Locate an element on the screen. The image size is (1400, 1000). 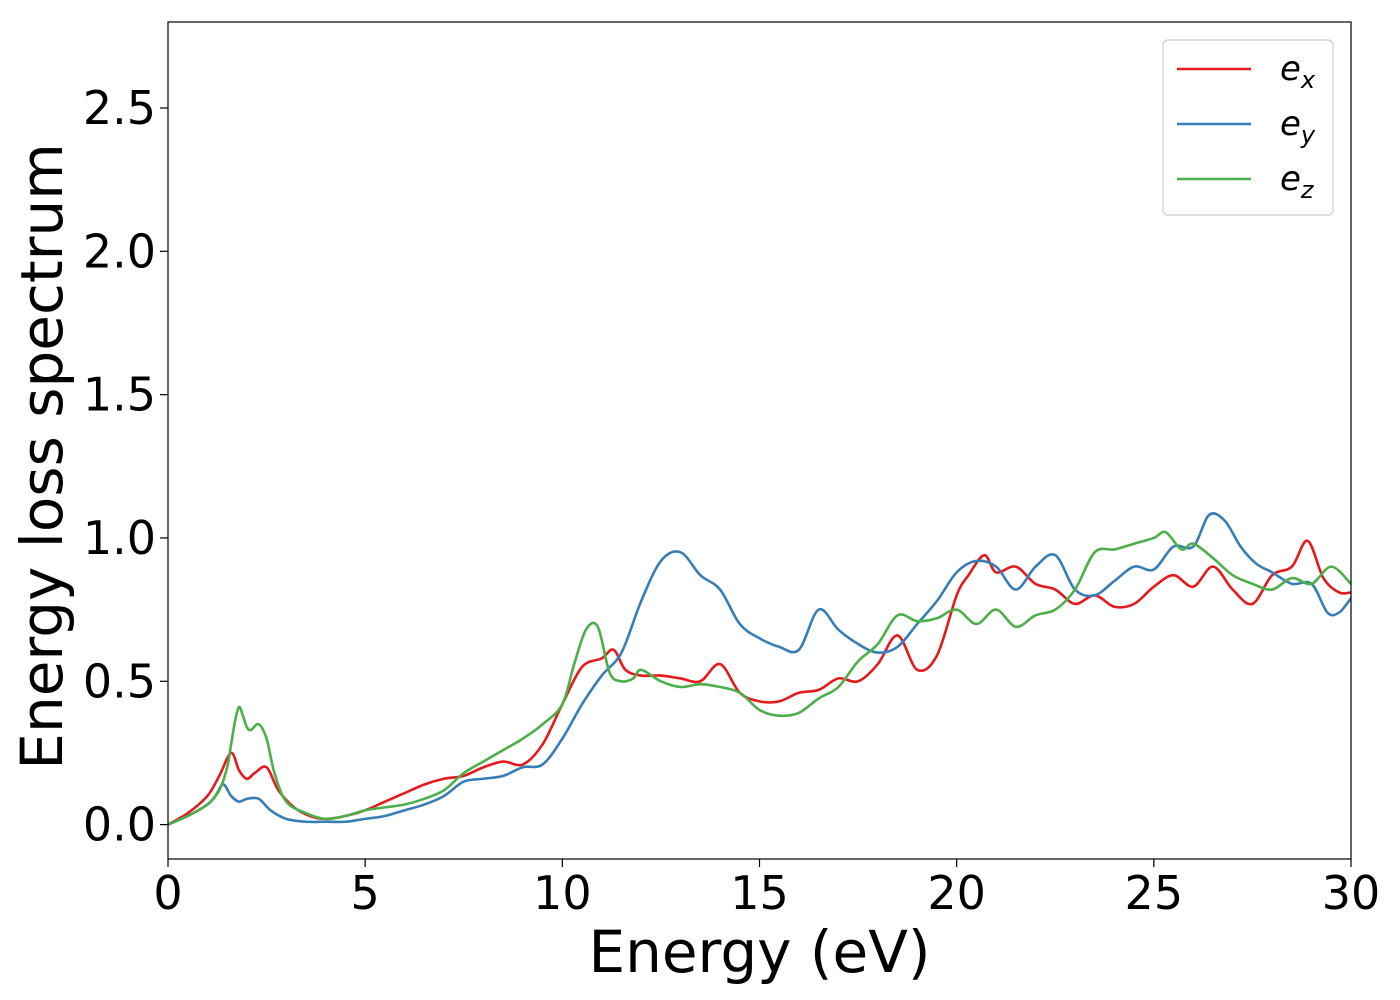
legend-label-z: ez is located at coordinates (1297, 181).